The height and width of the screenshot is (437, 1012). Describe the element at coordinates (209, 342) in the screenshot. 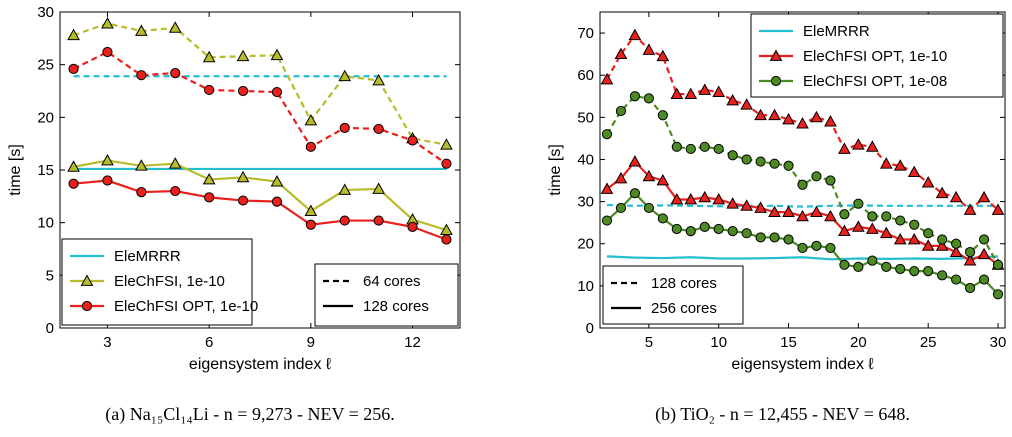

I see `x-tick-label: 6` at that location.